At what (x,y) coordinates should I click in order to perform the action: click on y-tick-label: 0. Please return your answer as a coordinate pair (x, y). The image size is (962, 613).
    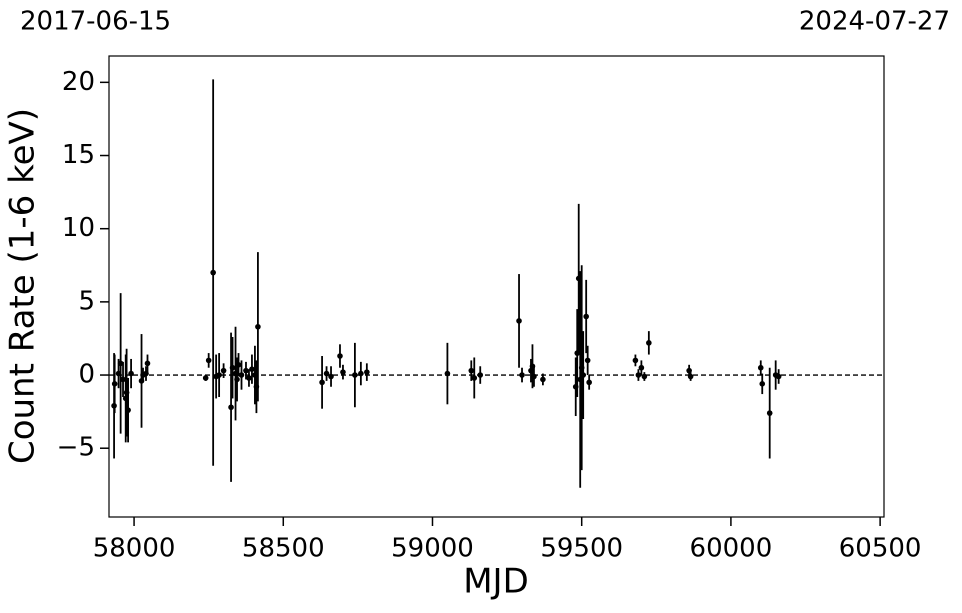
    Looking at the image, I should click on (86, 375).